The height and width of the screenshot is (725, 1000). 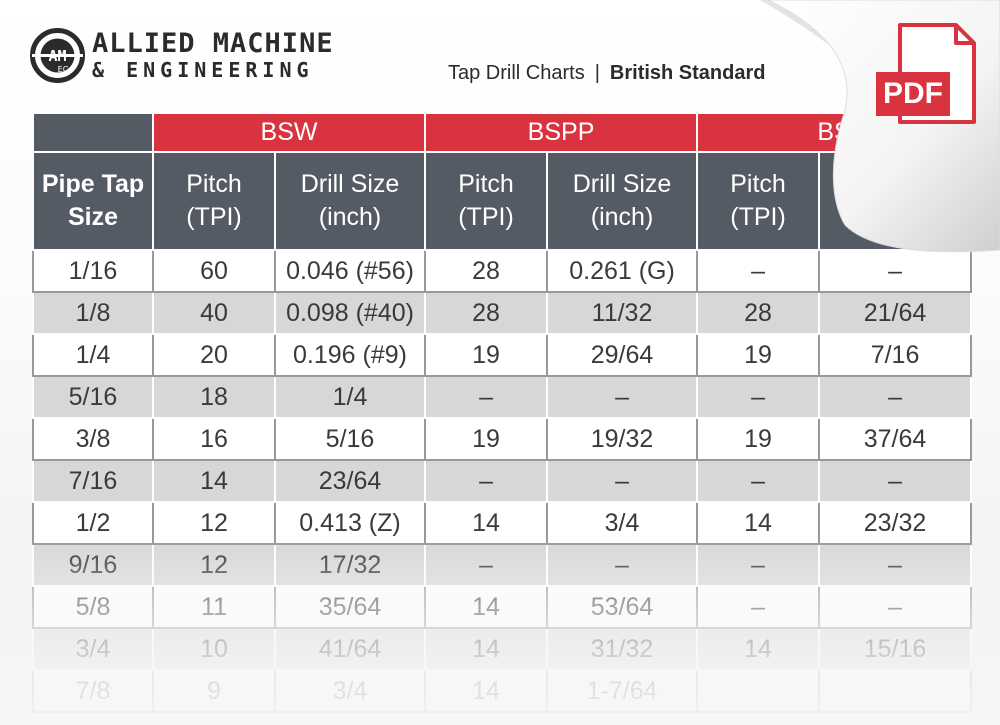 I want to click on column-header-bsw-drill: Drill Size (inch), so click(x=350, y=201).